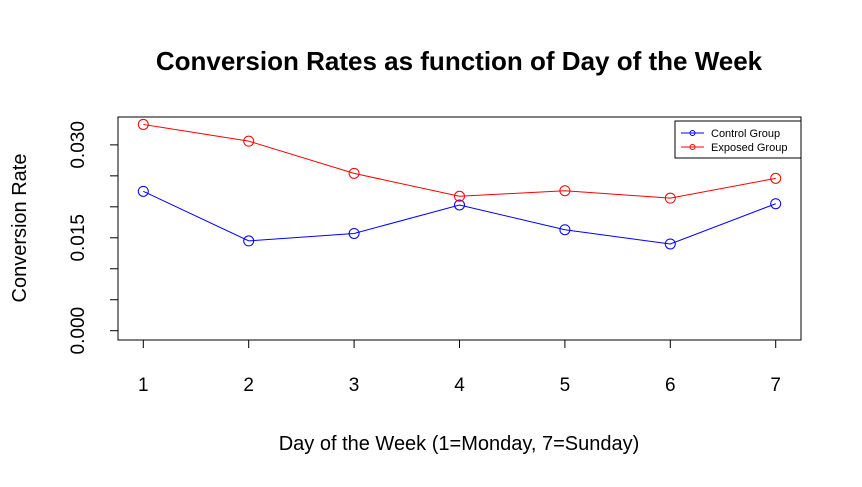 This screenshot has height=487, width=862. What do you see at coordinates (78, 145) in the screenshot?
I see `y-tick-label: 0.030` at bounding box center [78, 145].